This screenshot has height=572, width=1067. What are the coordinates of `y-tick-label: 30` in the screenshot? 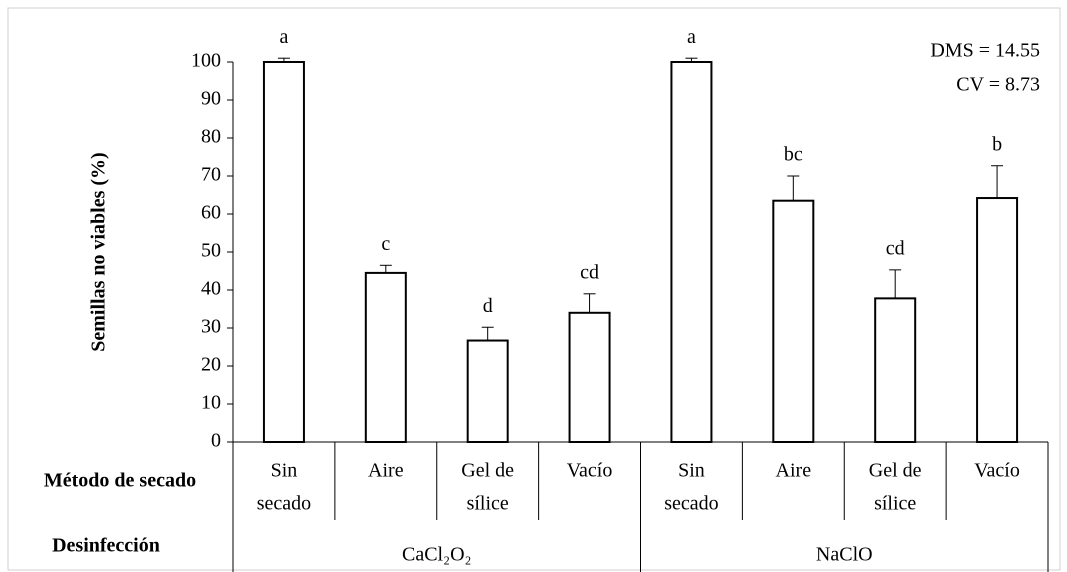 It's located at (211, 327).